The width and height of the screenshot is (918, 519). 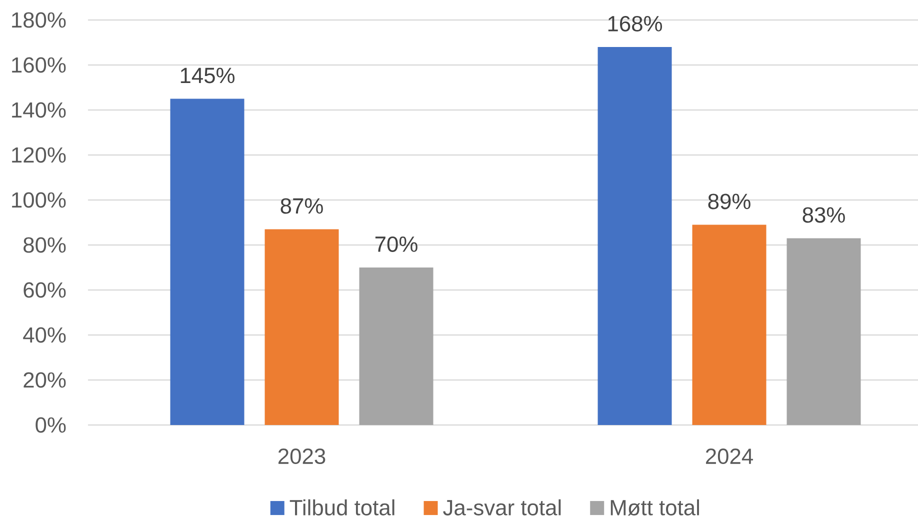 I want to click on x-tick-label: 2024, so click(x=729, y=456).